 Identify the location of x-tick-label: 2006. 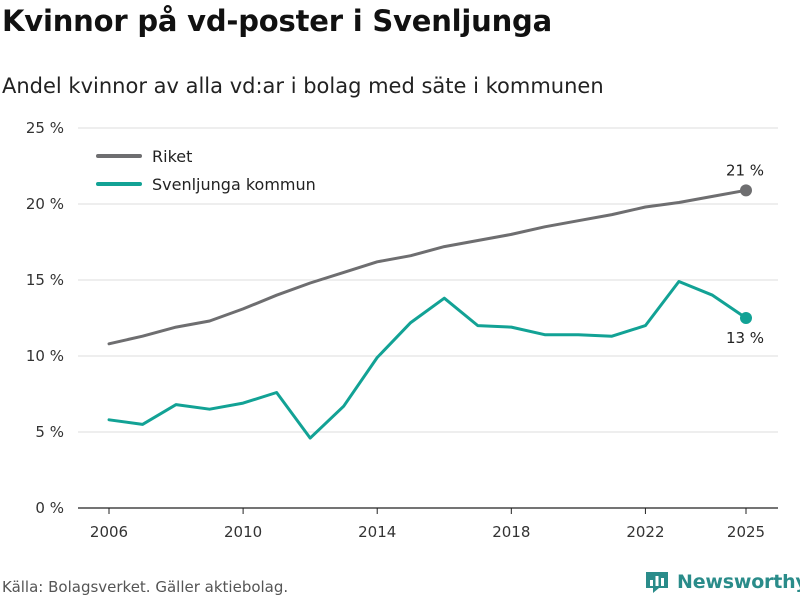
(109, 532).